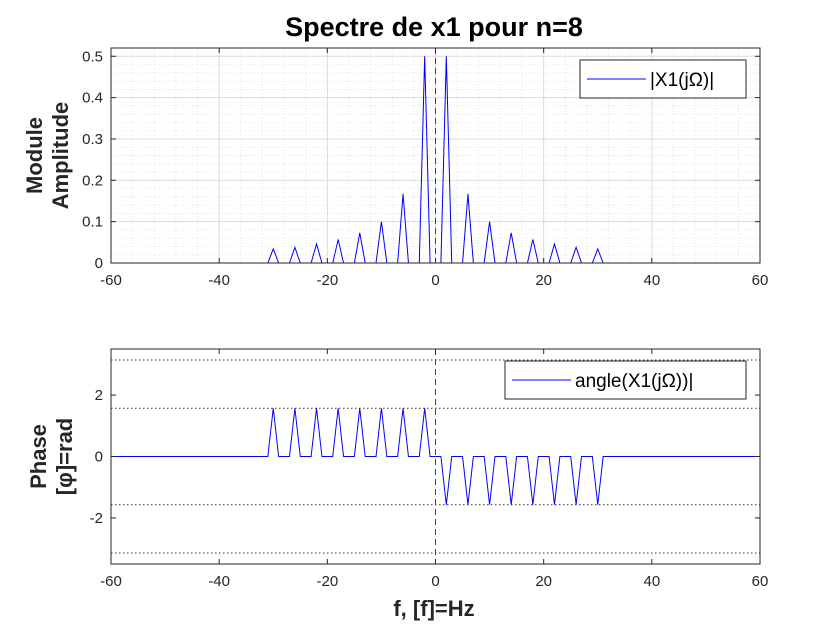 This screenshot has height=630, width=840. What do you see at coordinates (433, 608) in the screenshot?
I see `x-axis-label: f, [f]=Hz` at bounding box center [433, 608].